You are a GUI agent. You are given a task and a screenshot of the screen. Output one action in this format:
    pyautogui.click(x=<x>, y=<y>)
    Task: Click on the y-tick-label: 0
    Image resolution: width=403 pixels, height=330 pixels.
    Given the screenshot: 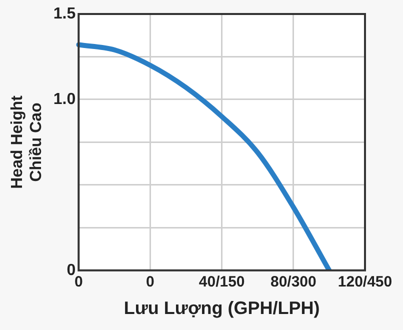 What is the action you would take?
    pyautogui.click(x=71, y=270)
    